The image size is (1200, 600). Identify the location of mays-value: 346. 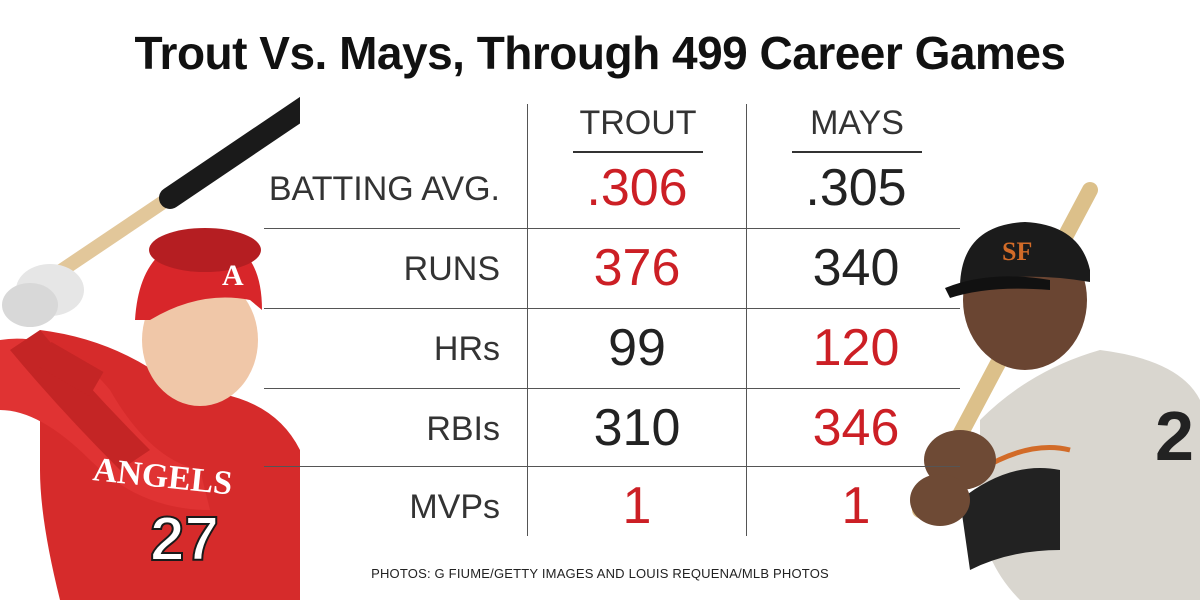
(856, 428).